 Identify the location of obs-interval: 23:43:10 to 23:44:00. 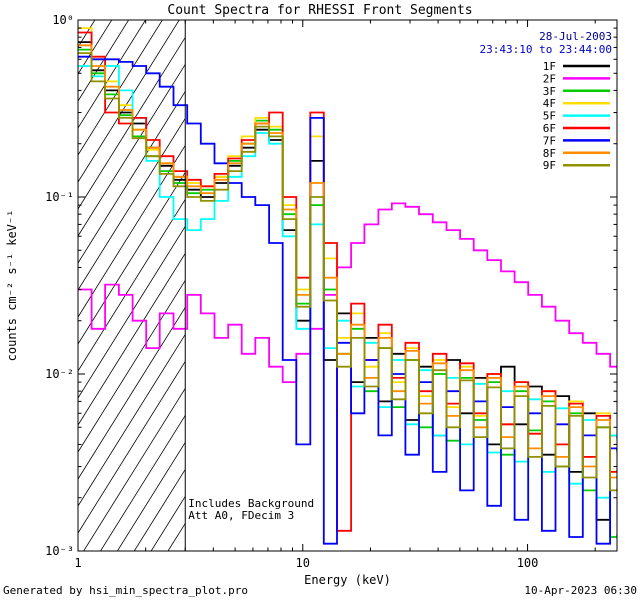
(546, 49).